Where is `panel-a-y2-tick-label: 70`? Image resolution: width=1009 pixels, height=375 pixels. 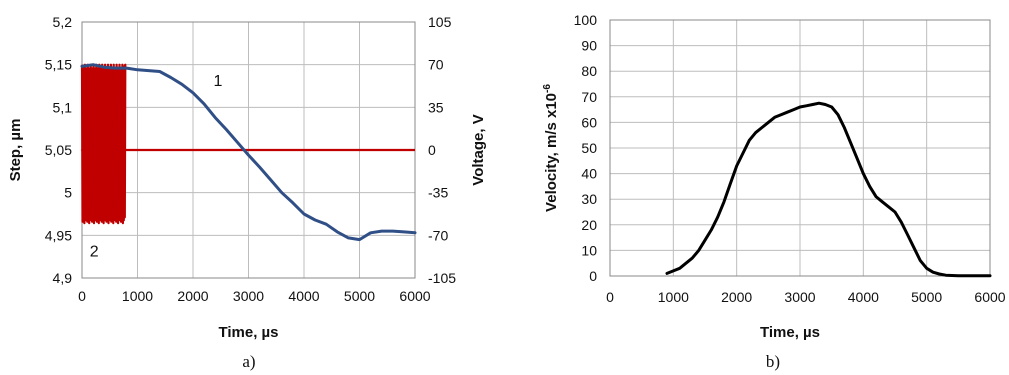
panel-a-y2-tick-label: 70 is located at coordinates (436, 65).